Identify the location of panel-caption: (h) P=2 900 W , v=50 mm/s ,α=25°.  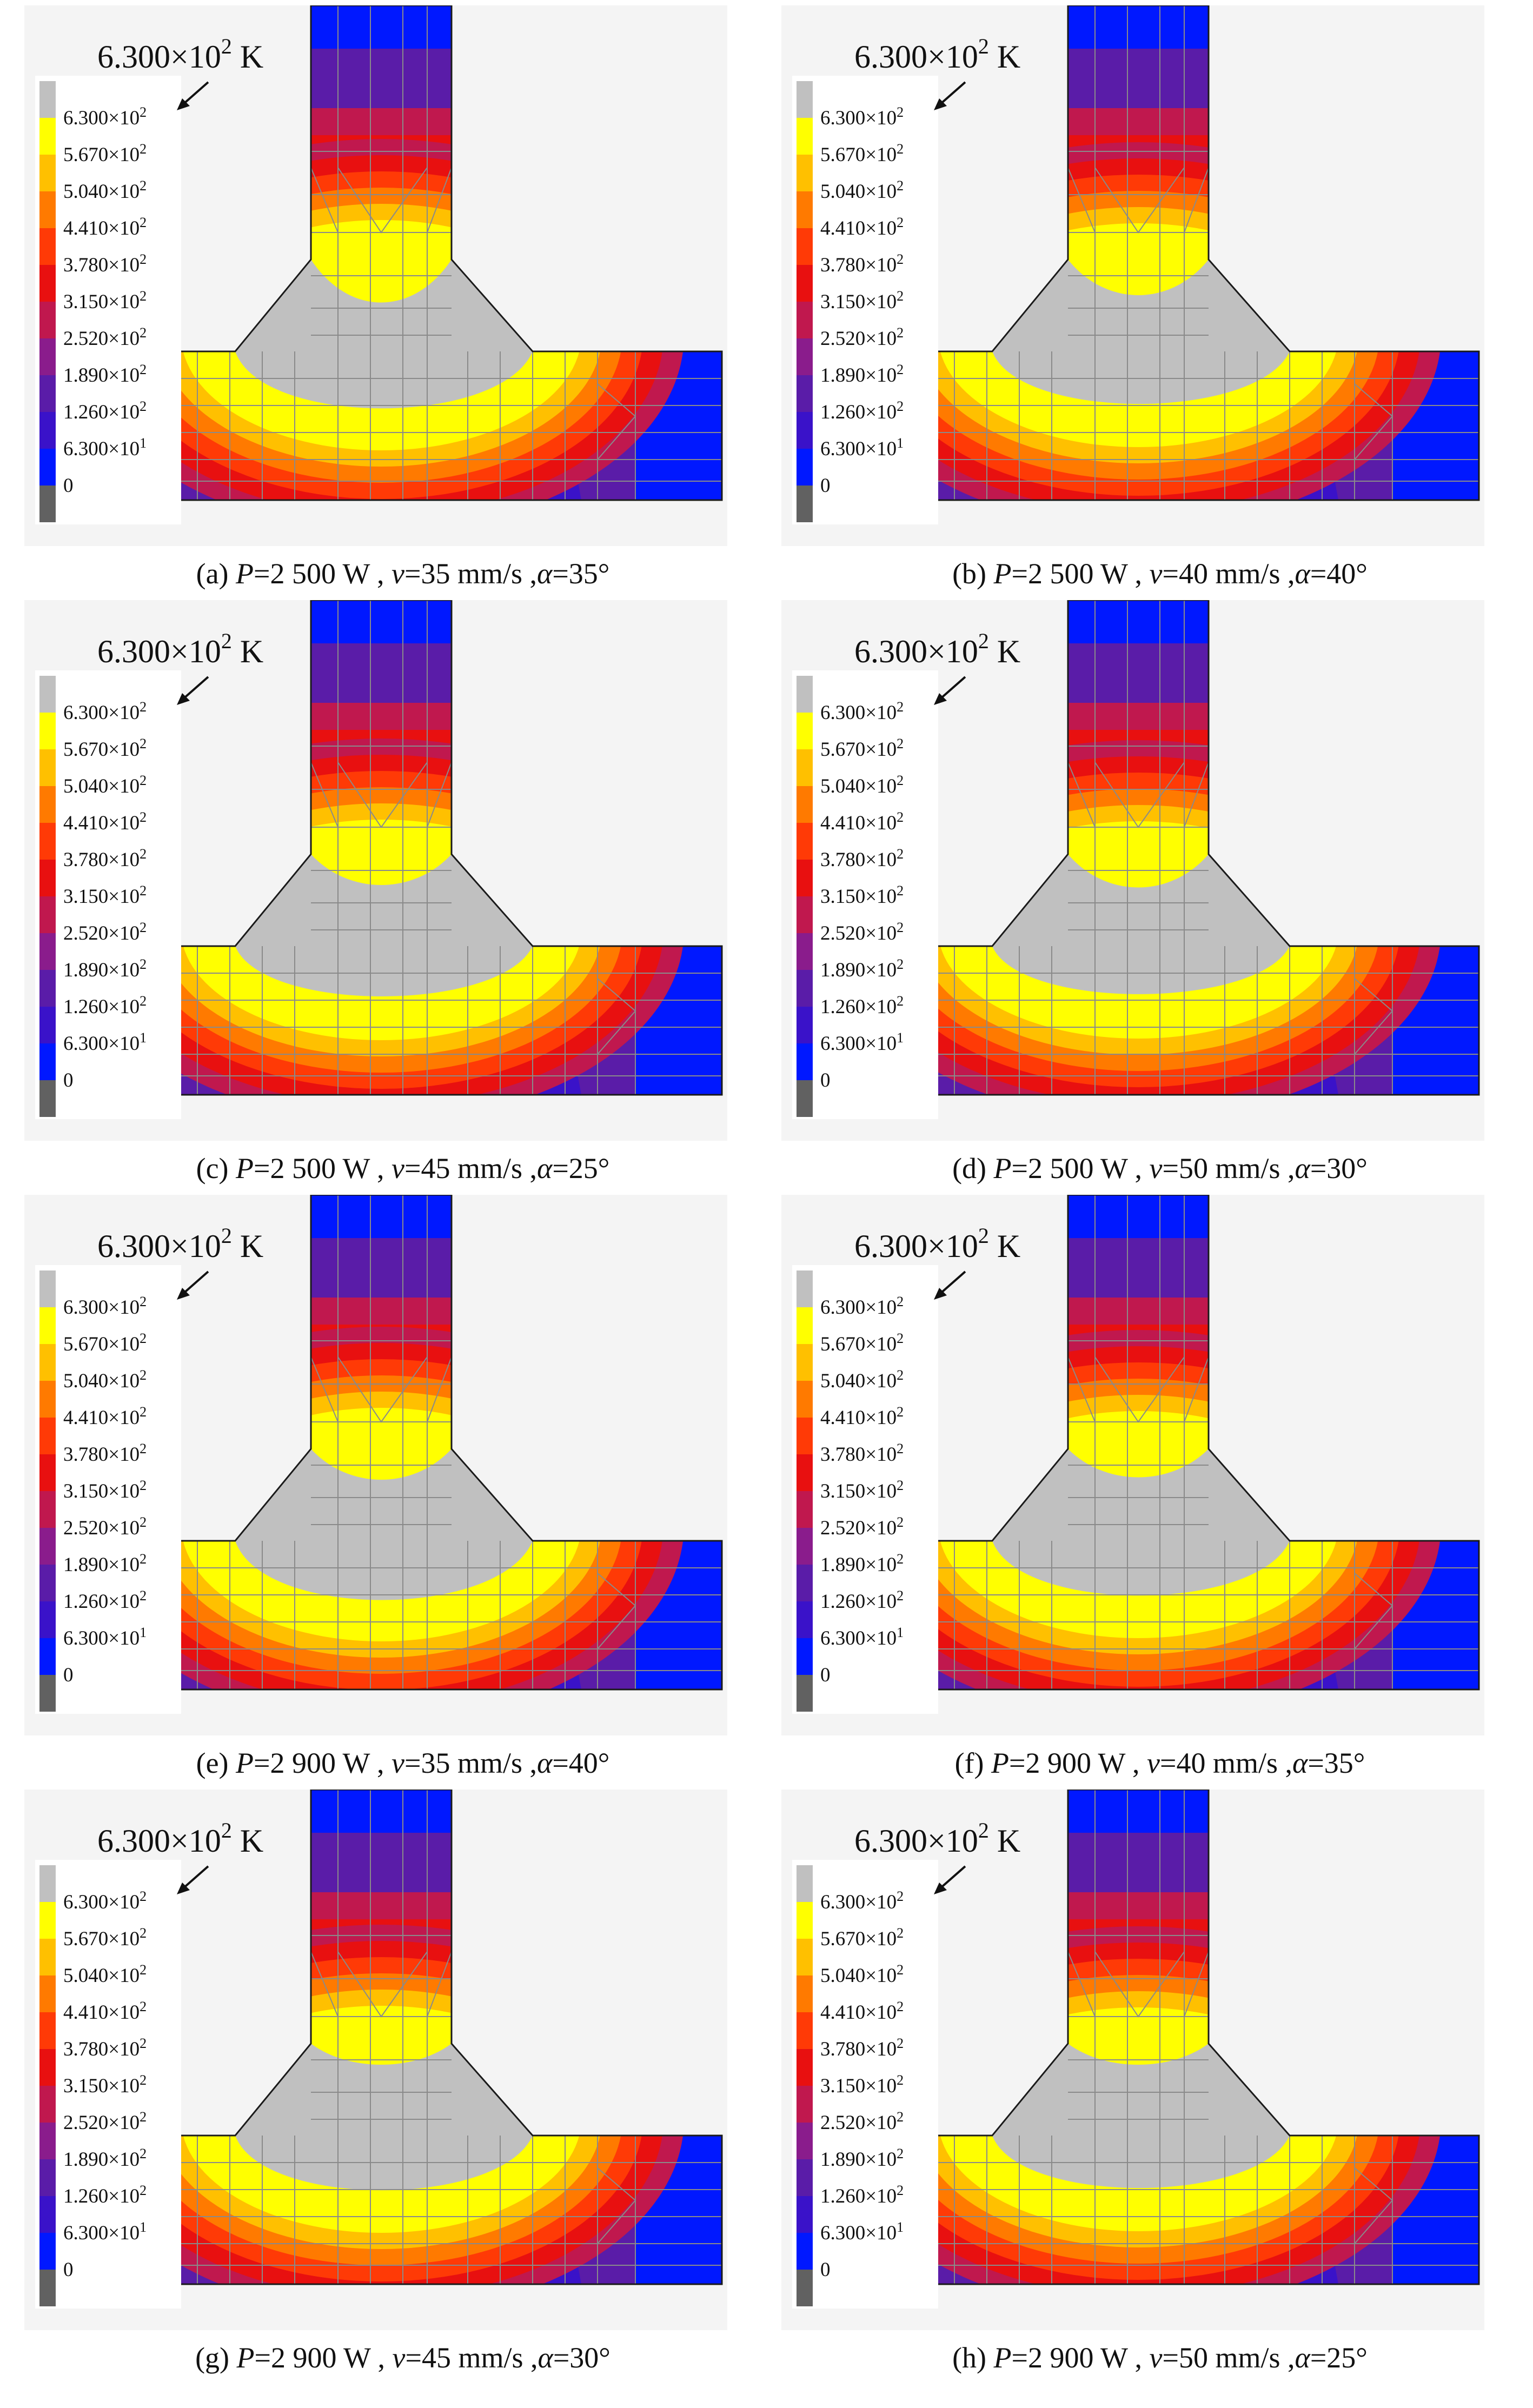
(1160, 2358).